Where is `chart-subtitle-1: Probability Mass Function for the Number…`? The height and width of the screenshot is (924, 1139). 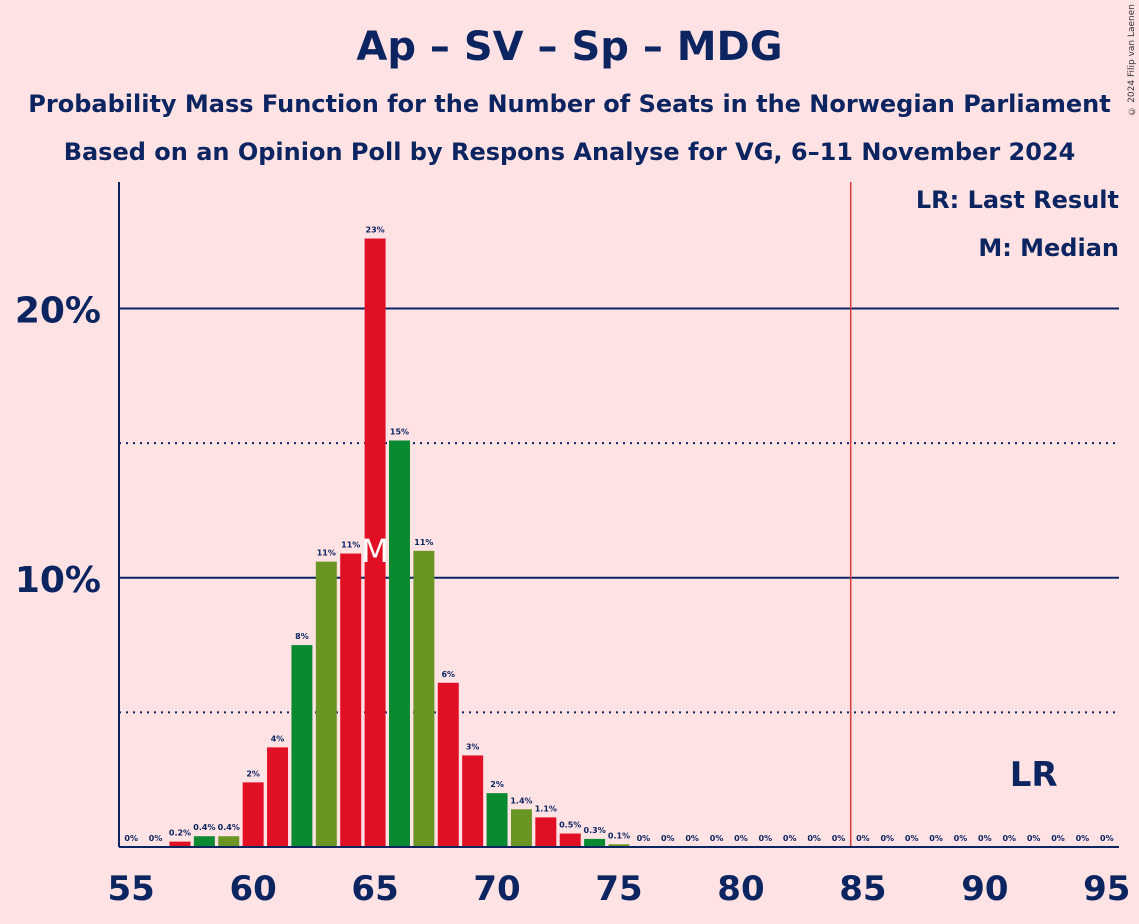 chart-subtitle-1: Probability Mass Function for the Number… is located at coordinates (569, 104).